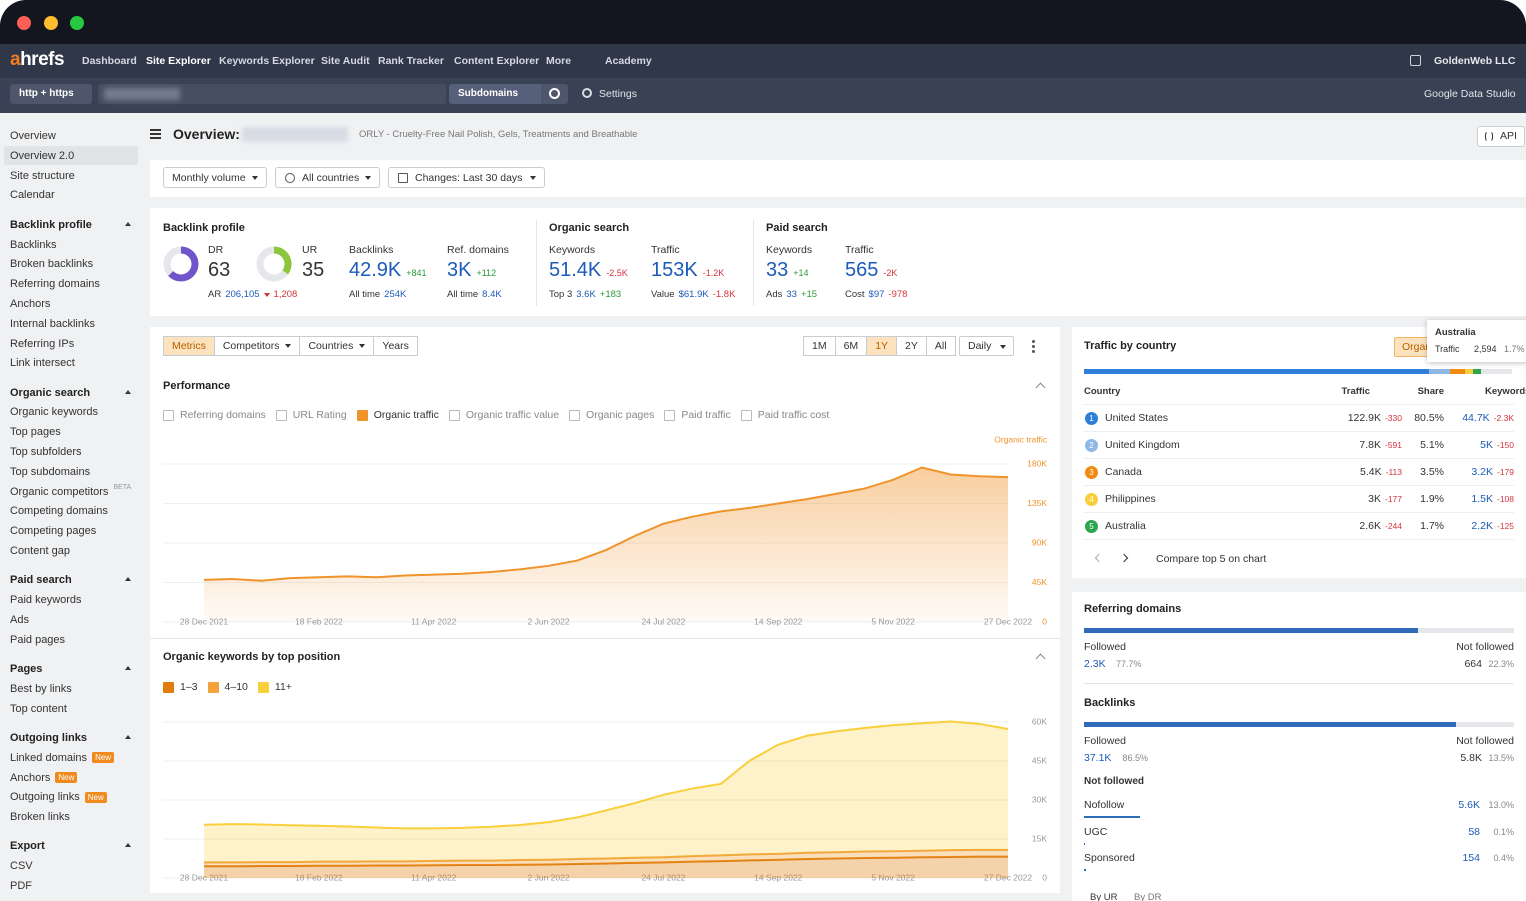  What do you see at coordinates (214, 415) in the screenshot?
I see `checkbox: Referring domains` at bounding box center [214, 415].